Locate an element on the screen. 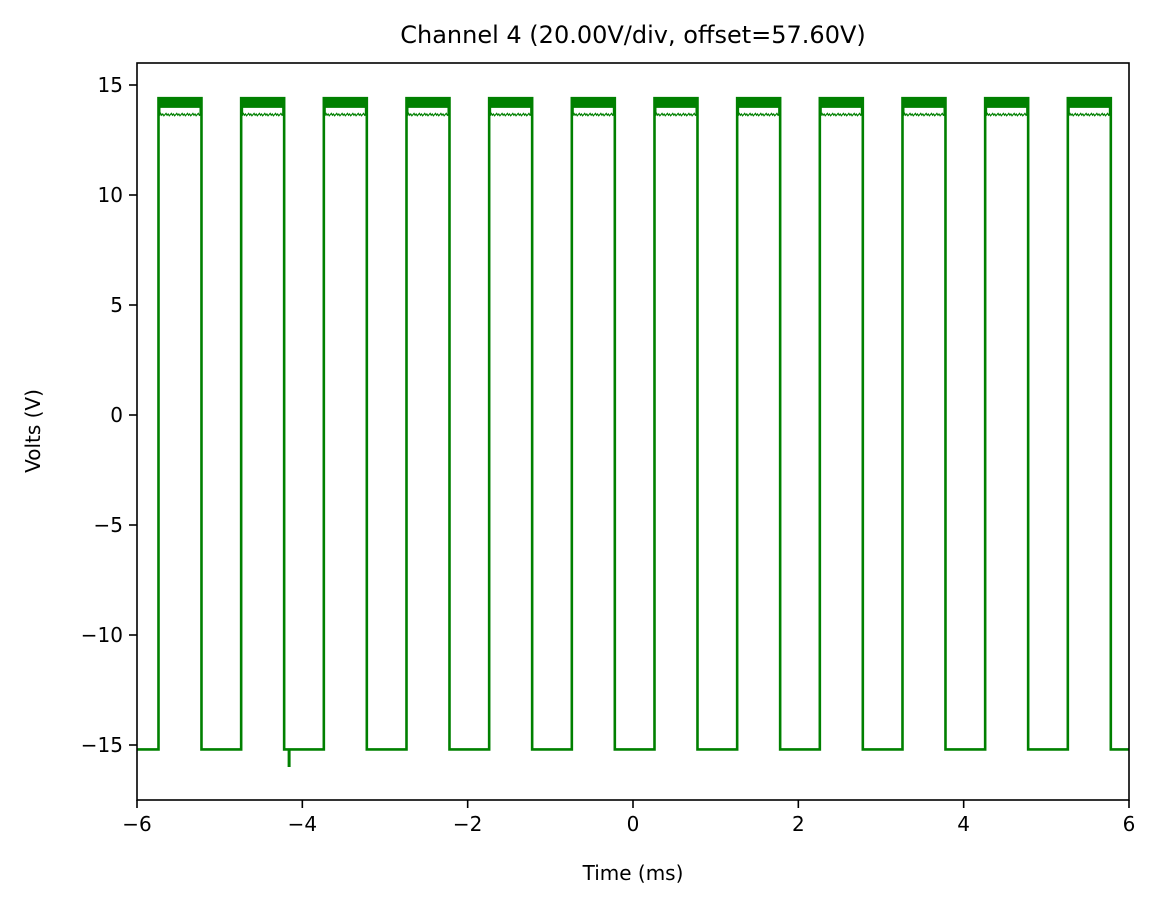  x-tick-label: −6 is located at coordinates (136, 824).